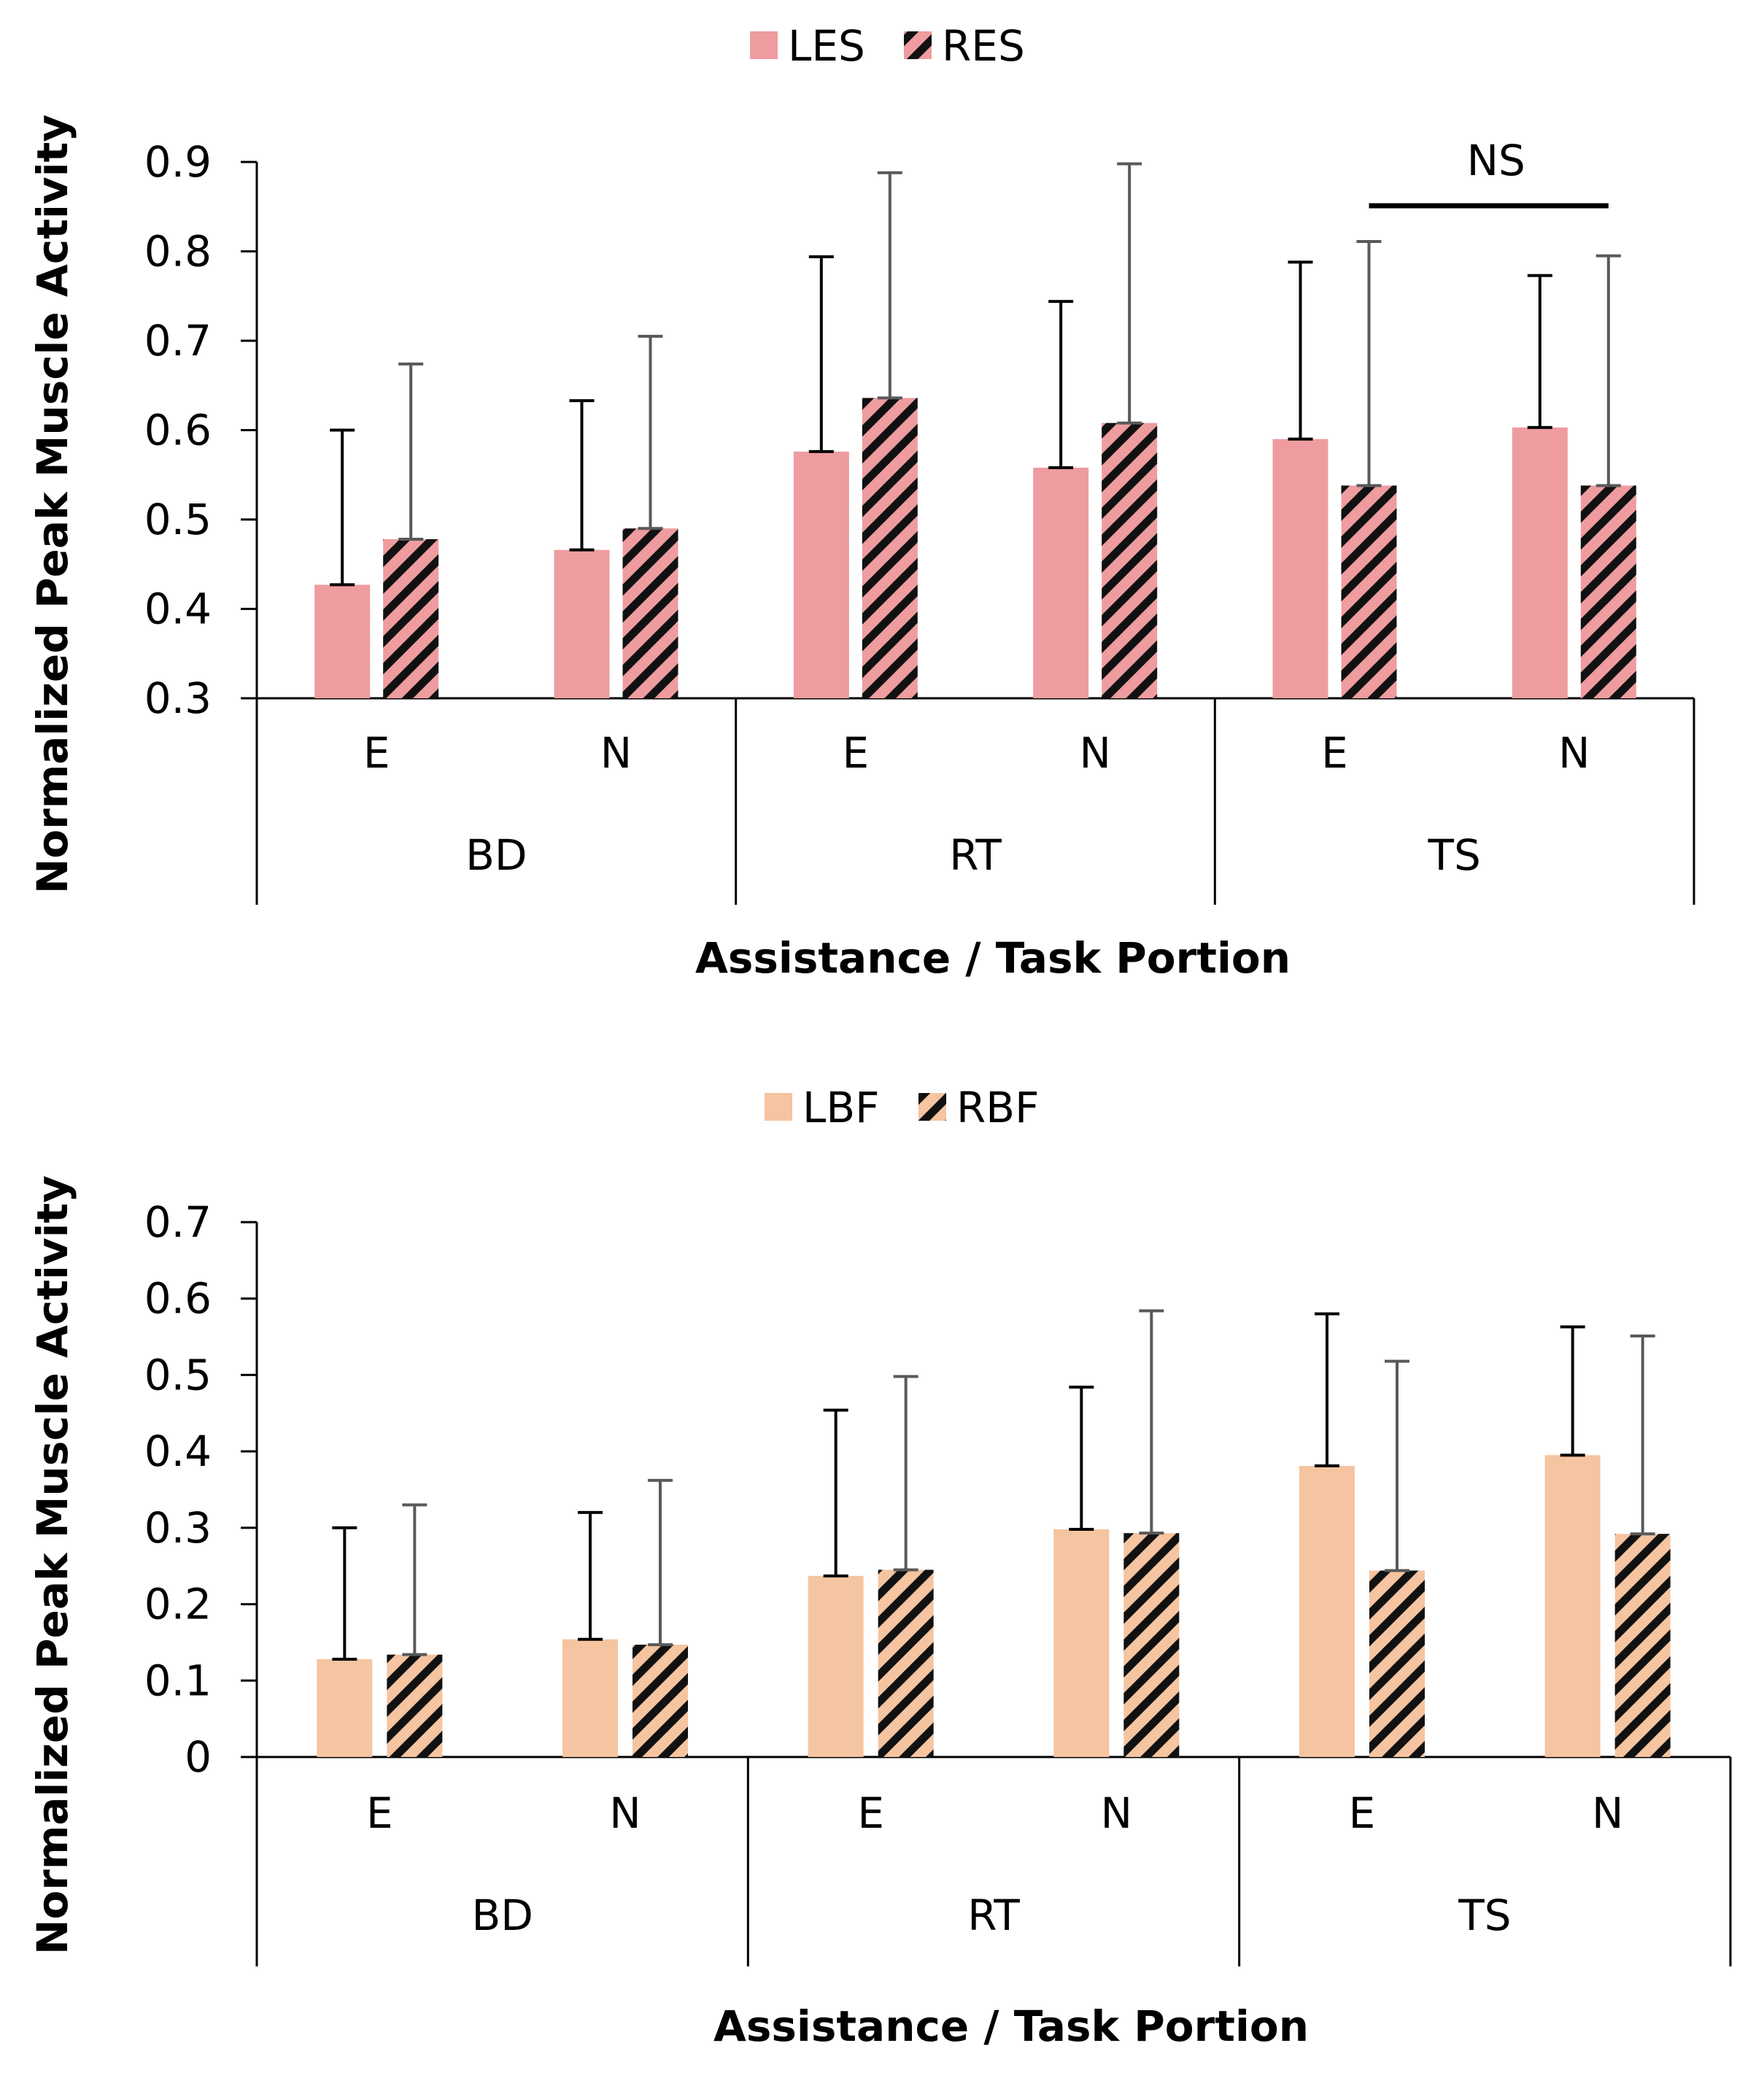 The height and width of the screenshot is (2097, 1764). Describe the element at coordinates (840, 1107) in the screenshot. I see `legend-label-lbf: LBF` at that location.